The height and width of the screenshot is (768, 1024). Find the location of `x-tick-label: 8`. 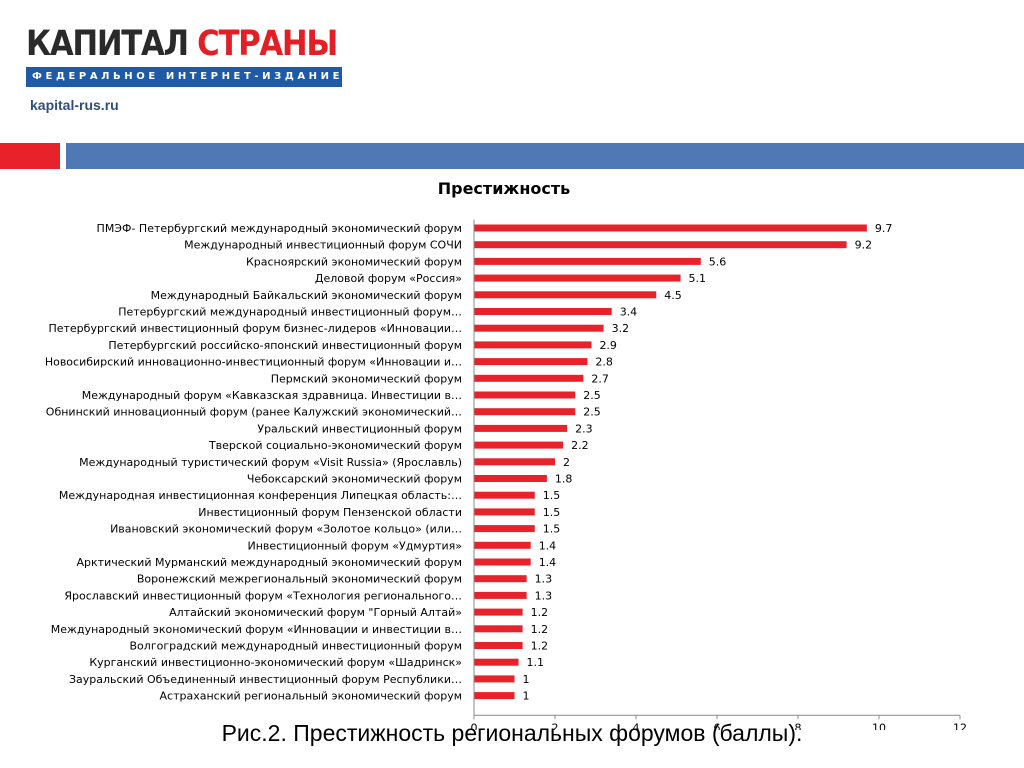

x-tick-label: 8 is located at coordinates (798, 725).